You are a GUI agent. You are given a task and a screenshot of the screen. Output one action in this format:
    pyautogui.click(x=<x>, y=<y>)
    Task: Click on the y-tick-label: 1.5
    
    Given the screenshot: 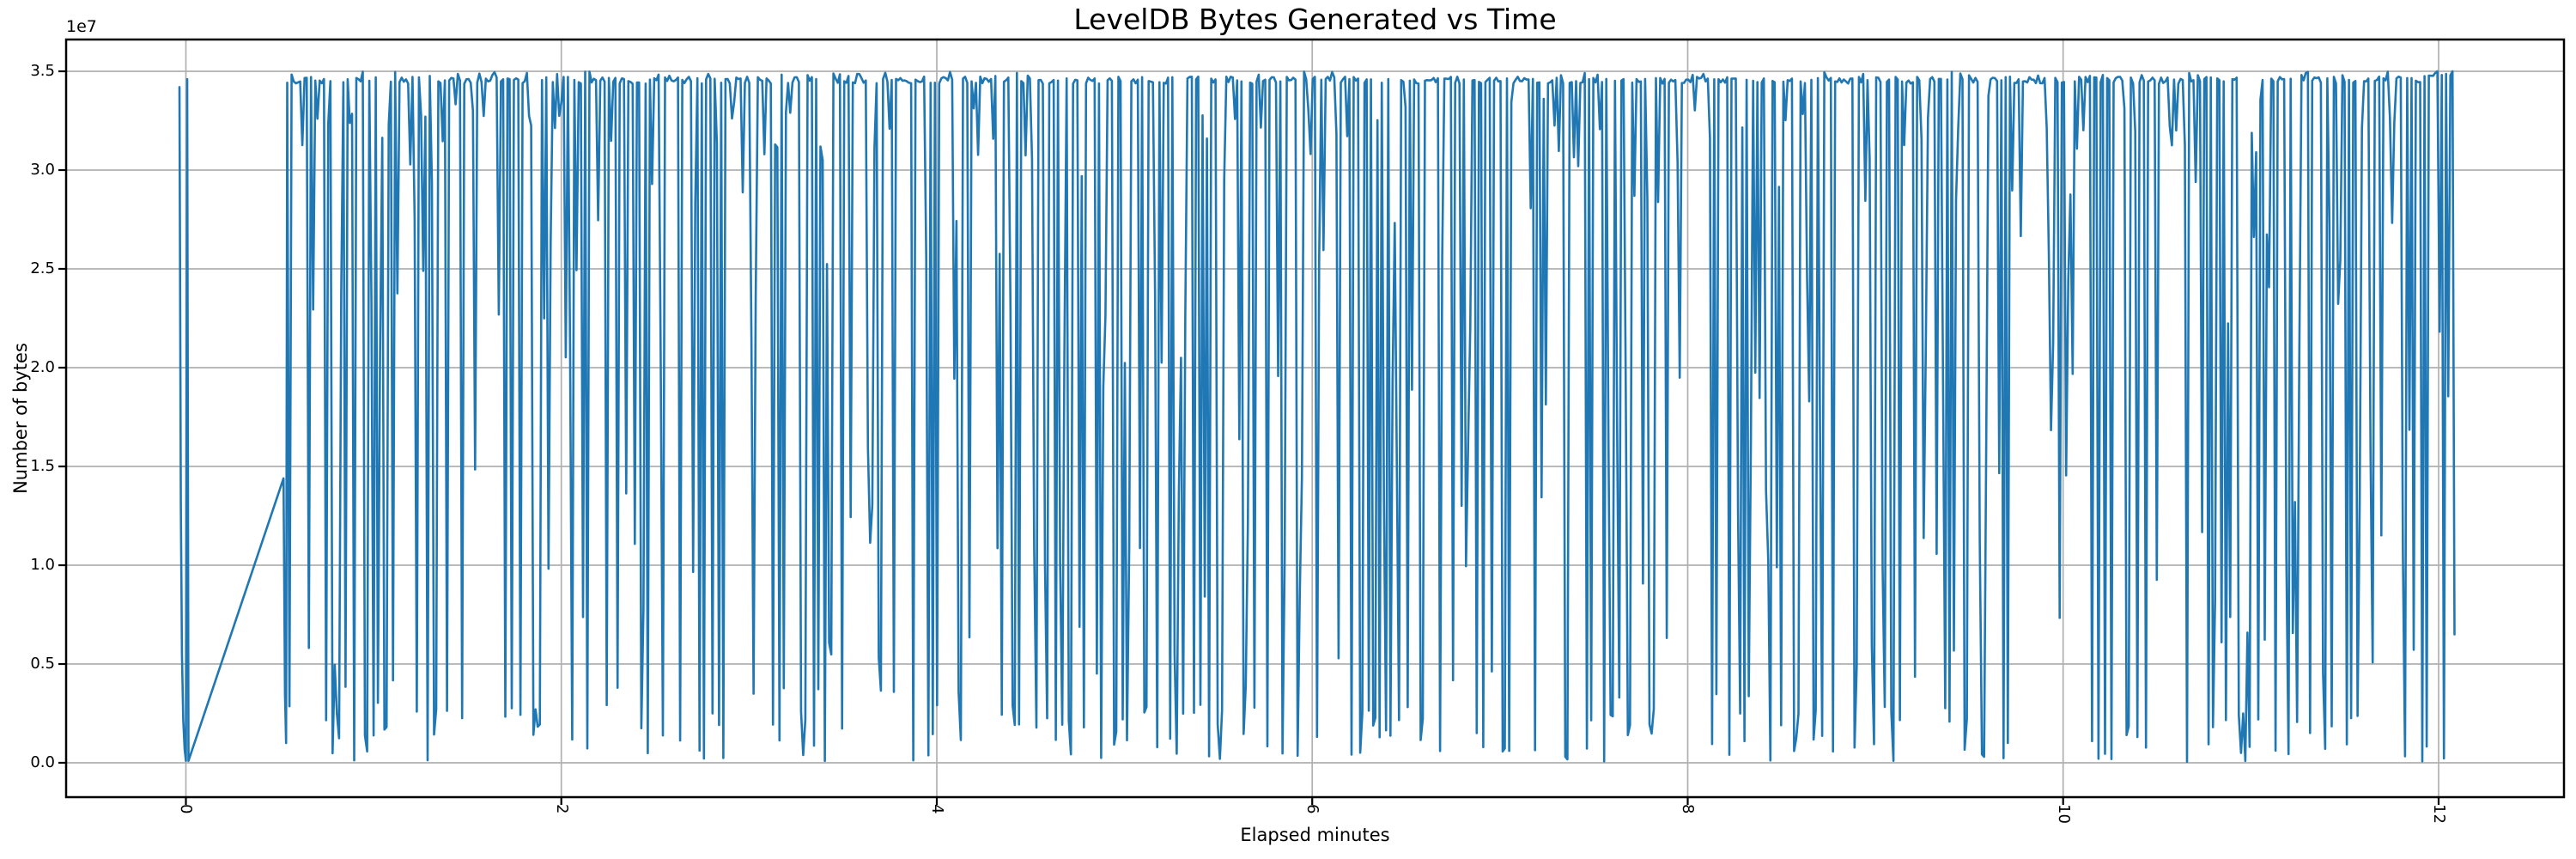 What is the action you would take?
    pyautogui.click(x=42, y=466)
    